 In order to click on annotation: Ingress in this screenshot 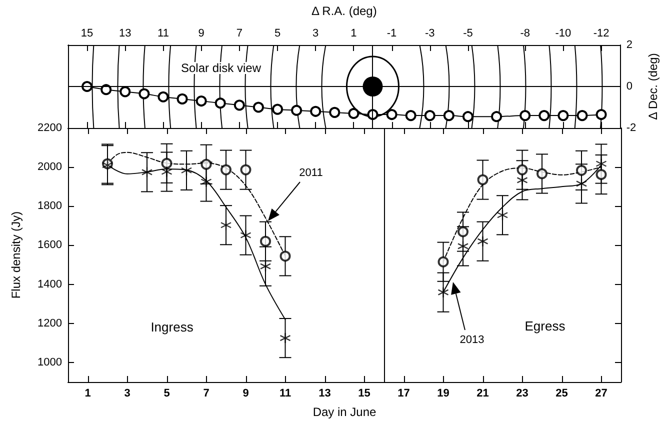, I will do `click(172, 327)`.